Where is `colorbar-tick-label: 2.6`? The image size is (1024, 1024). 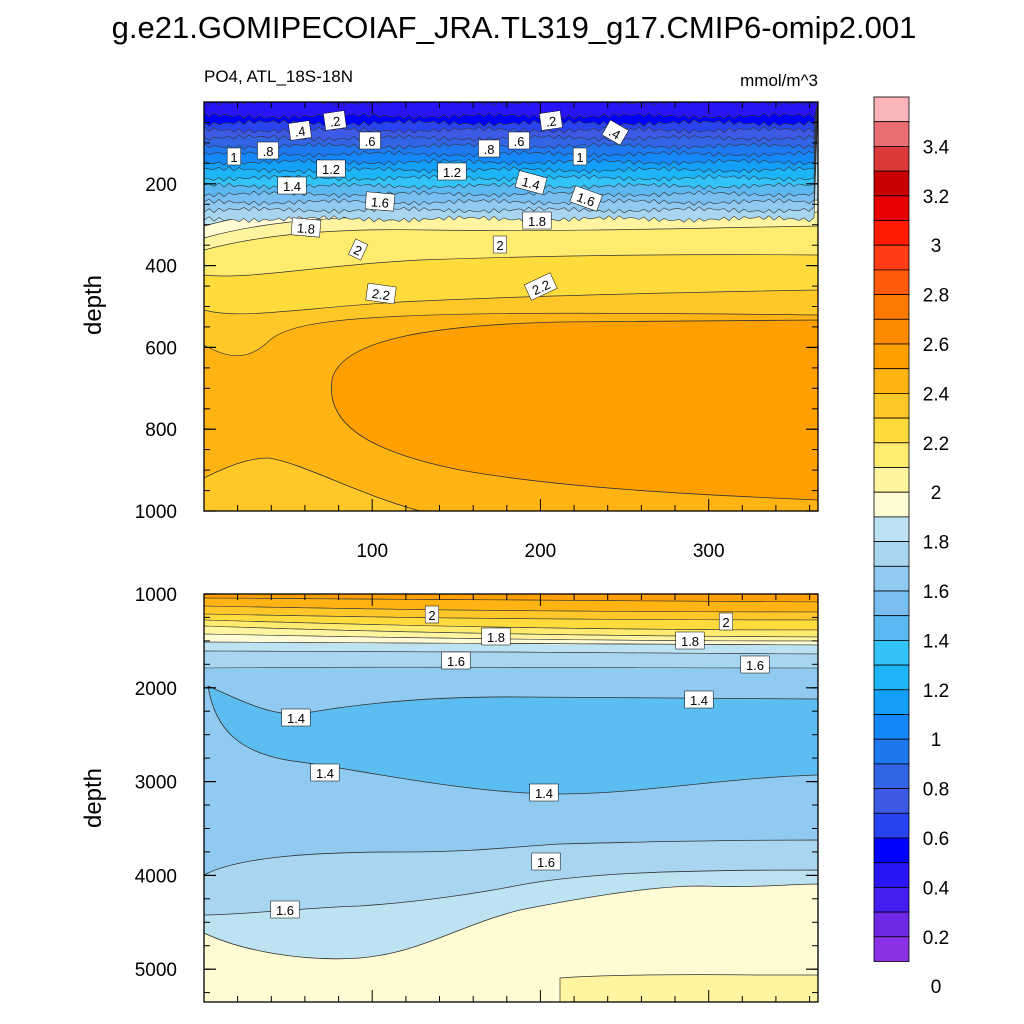
colorbar-tick-label: 2.6 is located at coordinates (936, 345).